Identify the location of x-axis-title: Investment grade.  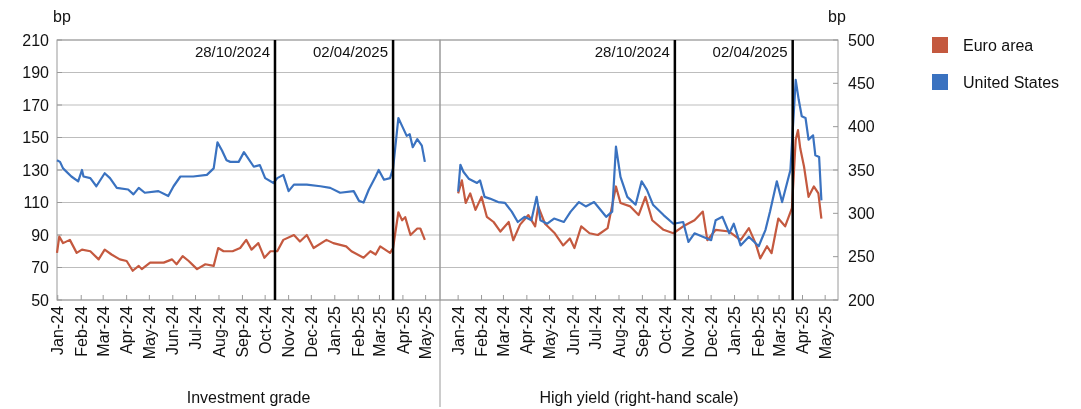
(248, 397).